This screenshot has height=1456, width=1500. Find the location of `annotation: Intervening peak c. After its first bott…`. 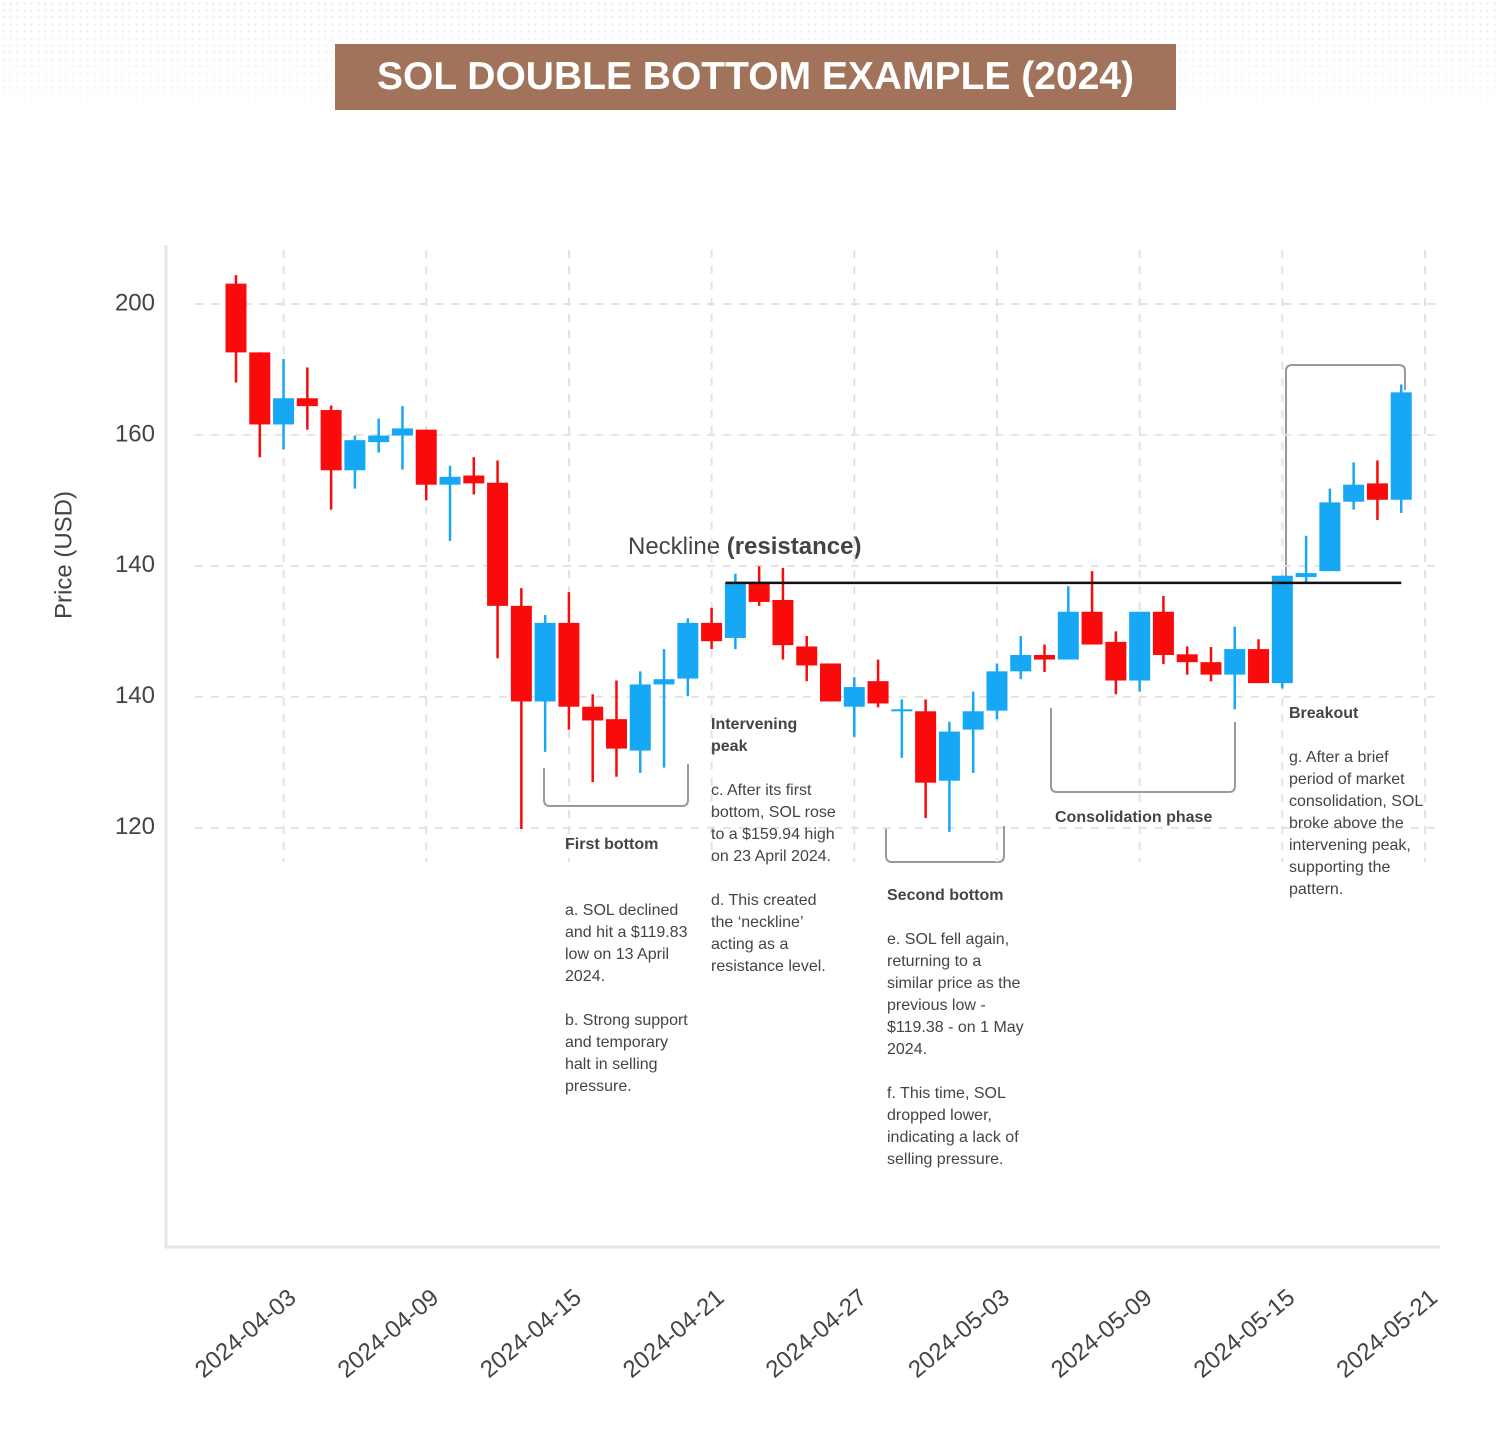

annotation: Intervening peak c. After its first bott… is located at coordinates (775, 846).